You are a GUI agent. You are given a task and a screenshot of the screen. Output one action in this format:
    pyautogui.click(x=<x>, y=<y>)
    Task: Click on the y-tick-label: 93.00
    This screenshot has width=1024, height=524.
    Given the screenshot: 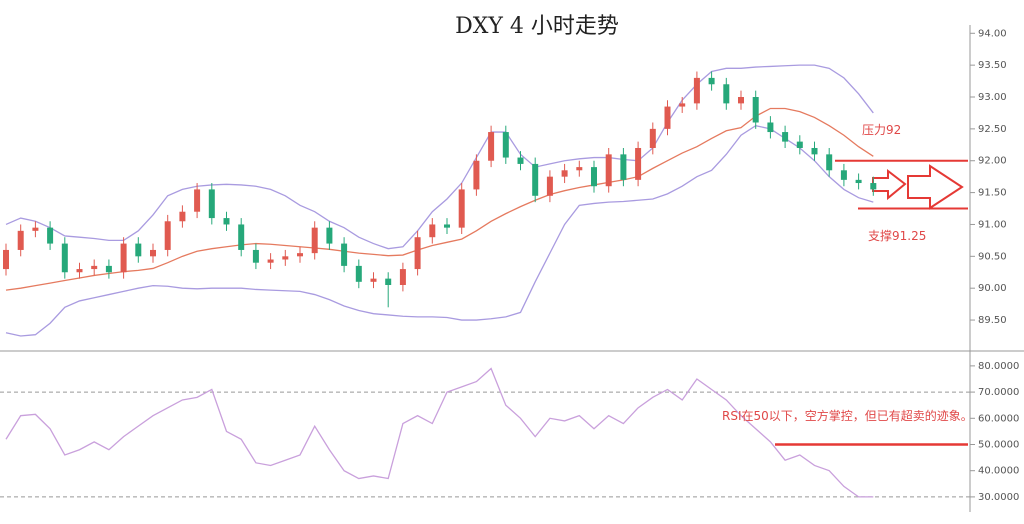 What is the action you would take?
    pyautogui.click(x=992, y=97)
    